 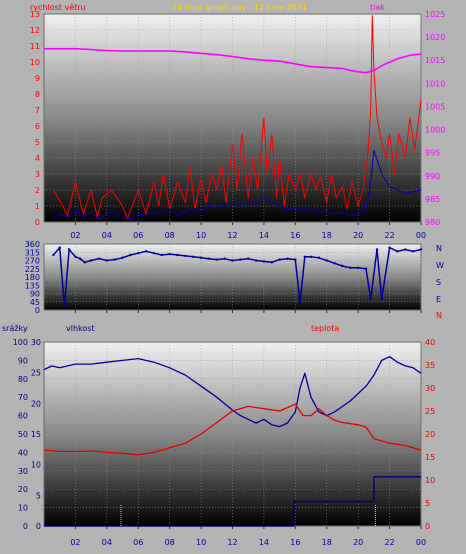 What do you see at coordinates (32, 261) in the screenshot?
I see `direction-y-tick-label: 270` at bounding box center [32, 261].